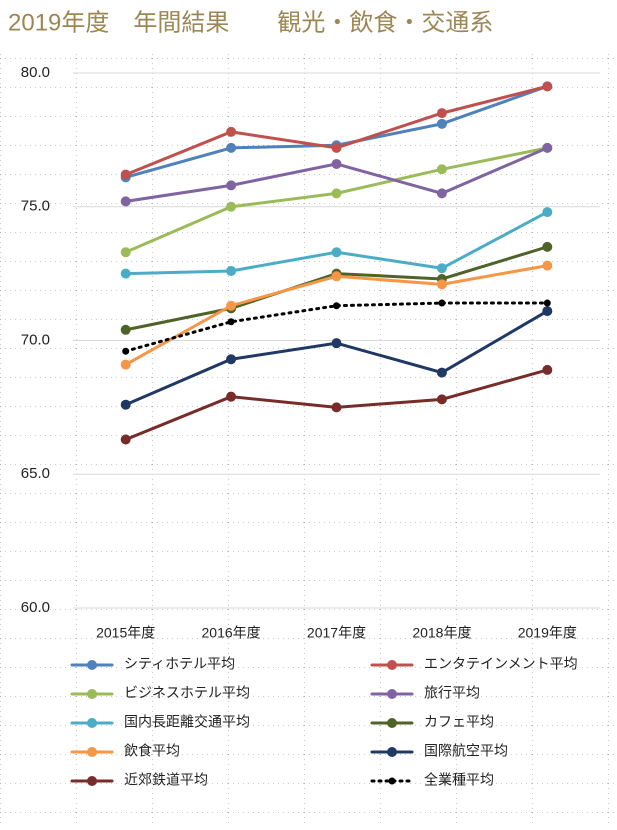 This screenshot has width=617, height=830. I want to click on legend-label: シティホテル平均, so click(179, 664).